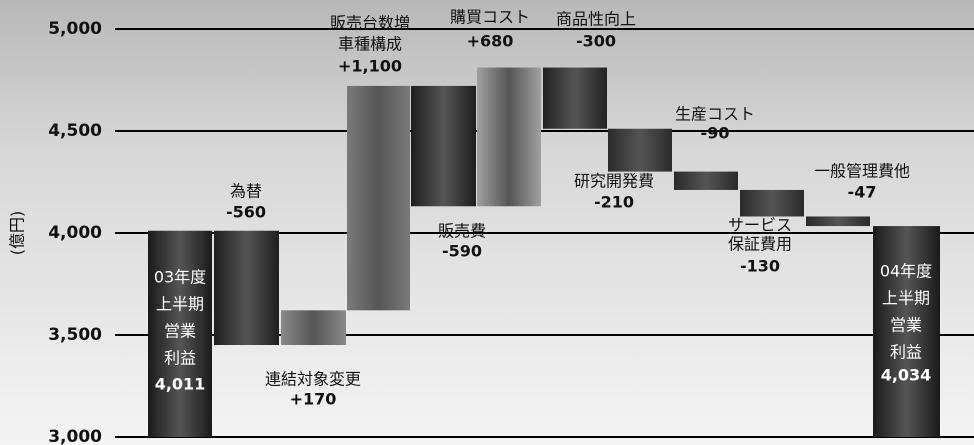  What do you see at coordinates (462, 251) in the screenshot?
I see `value-label: -590` at bounding box center [462, 251].